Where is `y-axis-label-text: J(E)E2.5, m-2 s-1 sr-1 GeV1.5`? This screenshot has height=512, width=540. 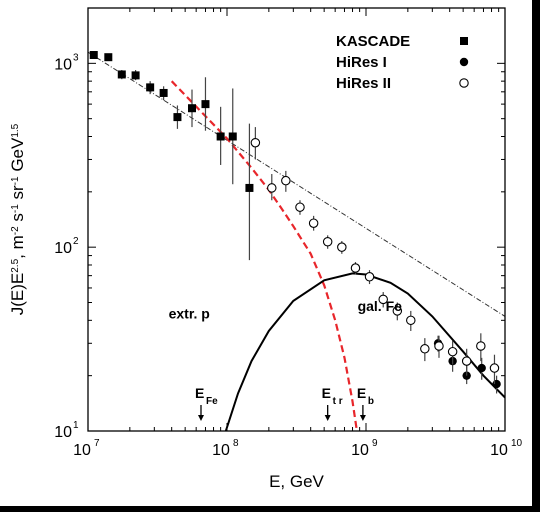 y-axis-label-text: J(E)E2.5, m-2 s-1 sr-1 GeV1.5 is located at coordinates (17, 219).